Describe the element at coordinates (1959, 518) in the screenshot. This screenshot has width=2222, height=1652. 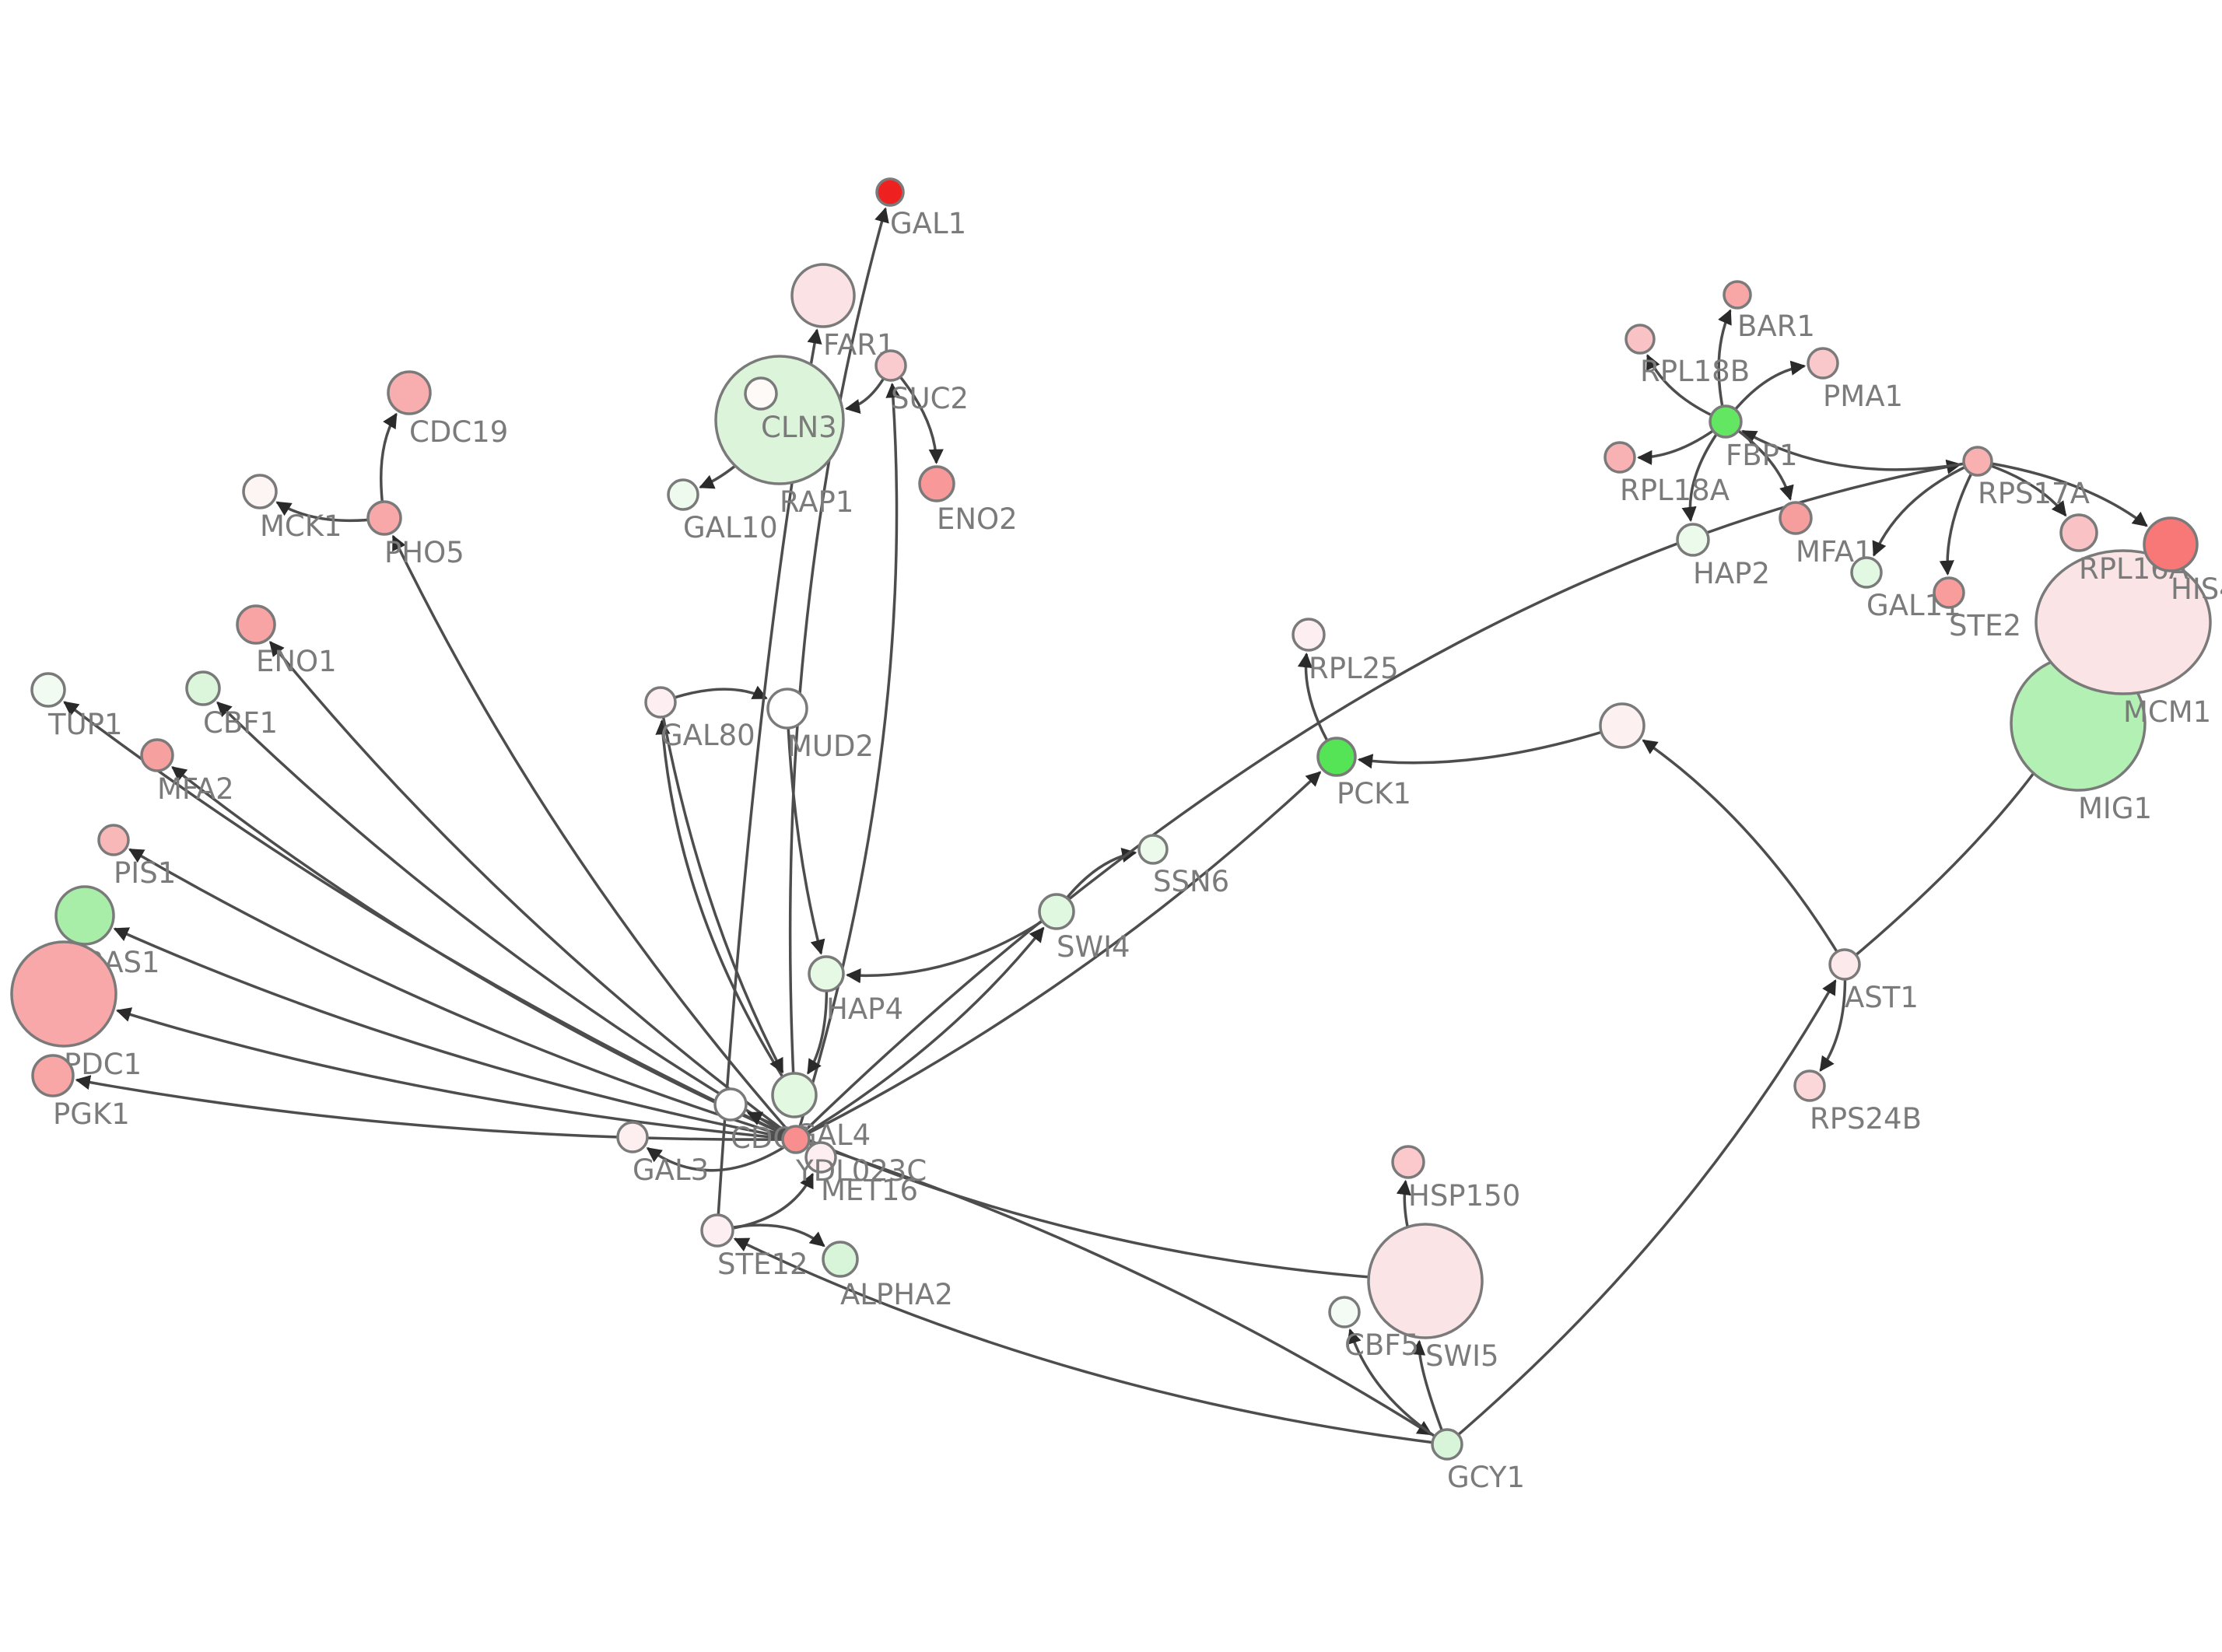
I see `edge-rps17a-ste2` at that location.